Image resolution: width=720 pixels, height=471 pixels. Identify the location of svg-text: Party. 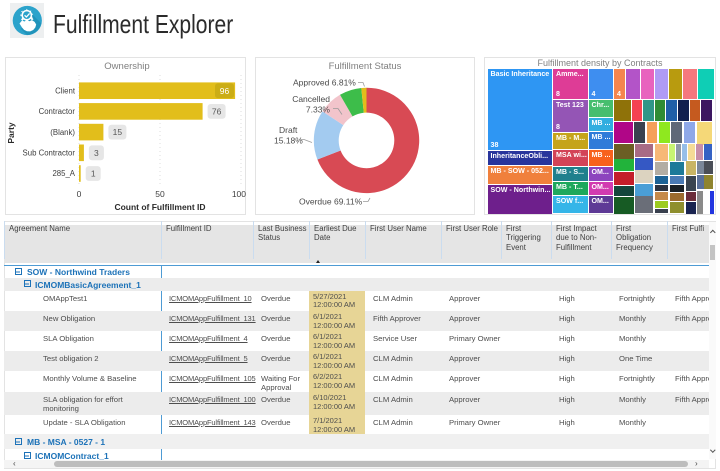
(11, 133).